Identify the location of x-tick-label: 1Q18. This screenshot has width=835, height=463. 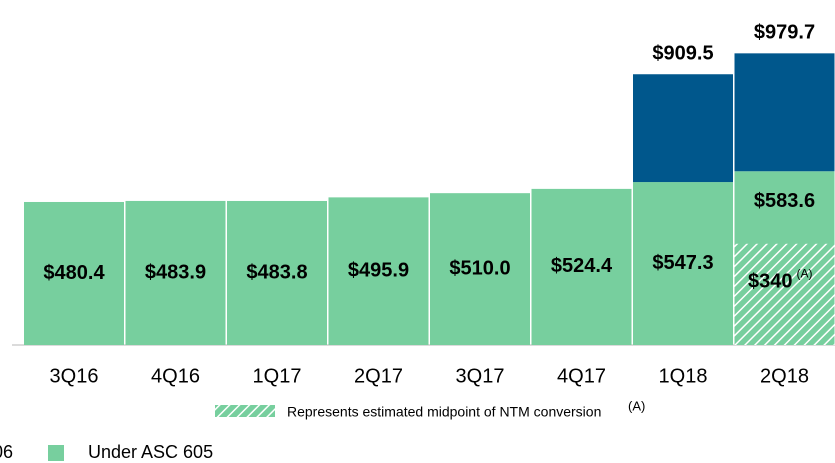
(683, 376).